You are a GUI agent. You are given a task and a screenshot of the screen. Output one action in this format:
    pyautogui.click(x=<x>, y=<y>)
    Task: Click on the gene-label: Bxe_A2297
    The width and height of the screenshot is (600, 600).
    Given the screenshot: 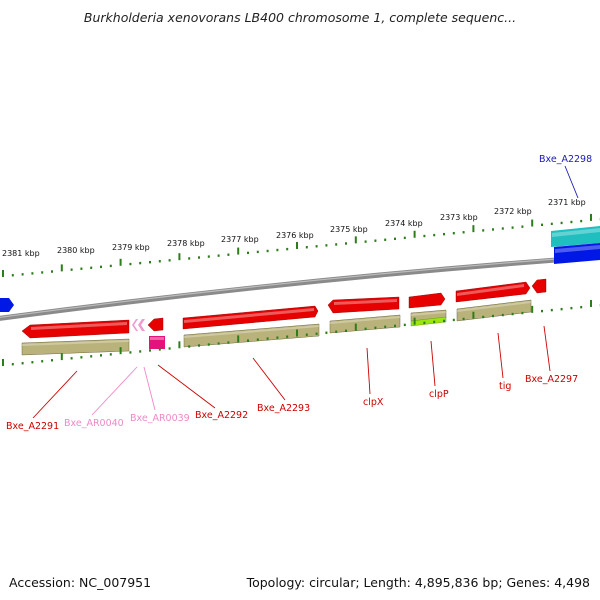 What is the action you would take?
    pyautogui.click(x=551, y=379)
    